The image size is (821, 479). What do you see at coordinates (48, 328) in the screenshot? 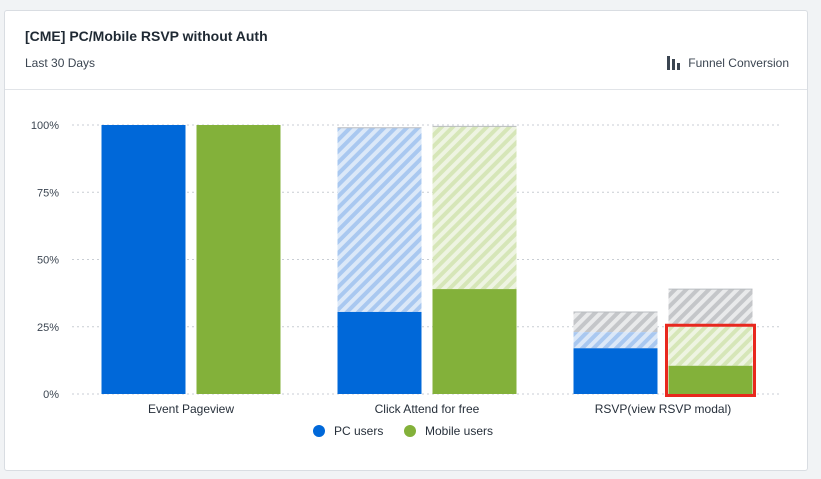
I see `y-tick-label: 25%` at bounding box center [48, 328].